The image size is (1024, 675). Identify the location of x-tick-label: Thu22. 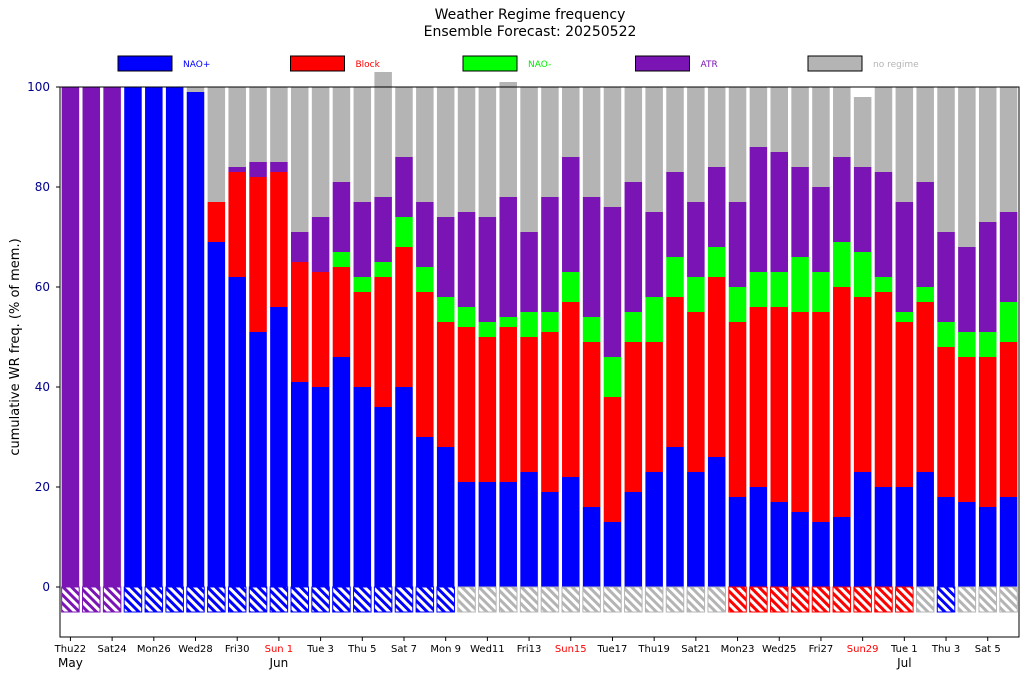
(70, 649).